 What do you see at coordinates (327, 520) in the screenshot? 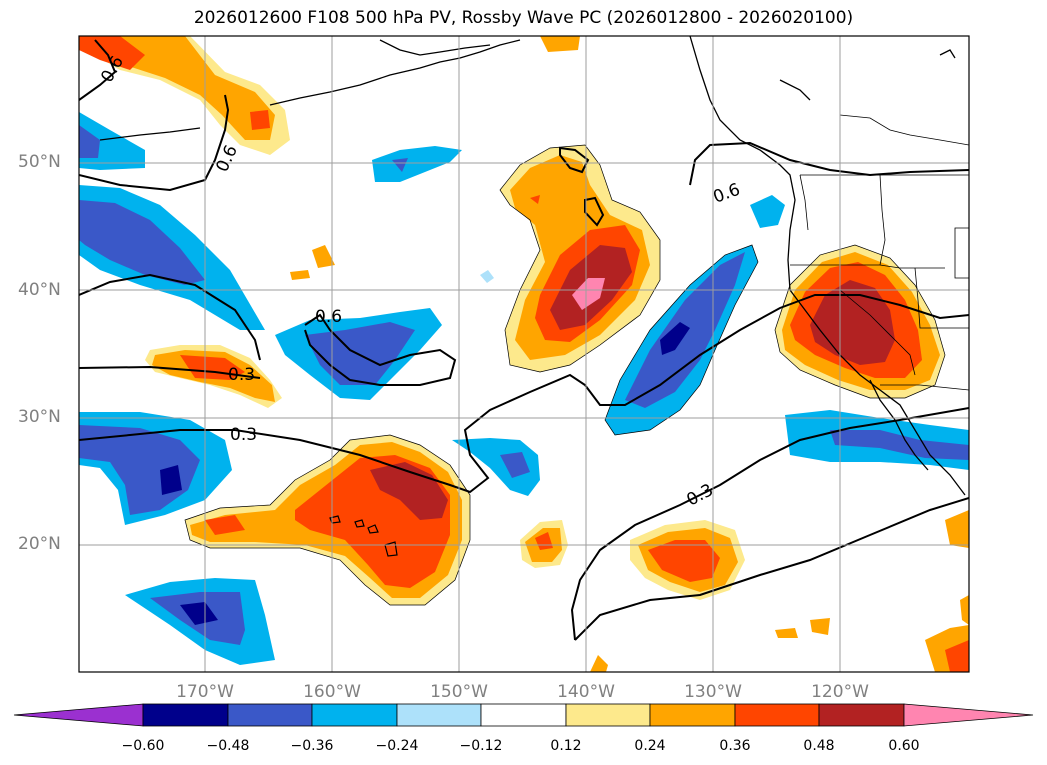
I see `positive-anomaly-hawaii` at bounding box center [327, 520].